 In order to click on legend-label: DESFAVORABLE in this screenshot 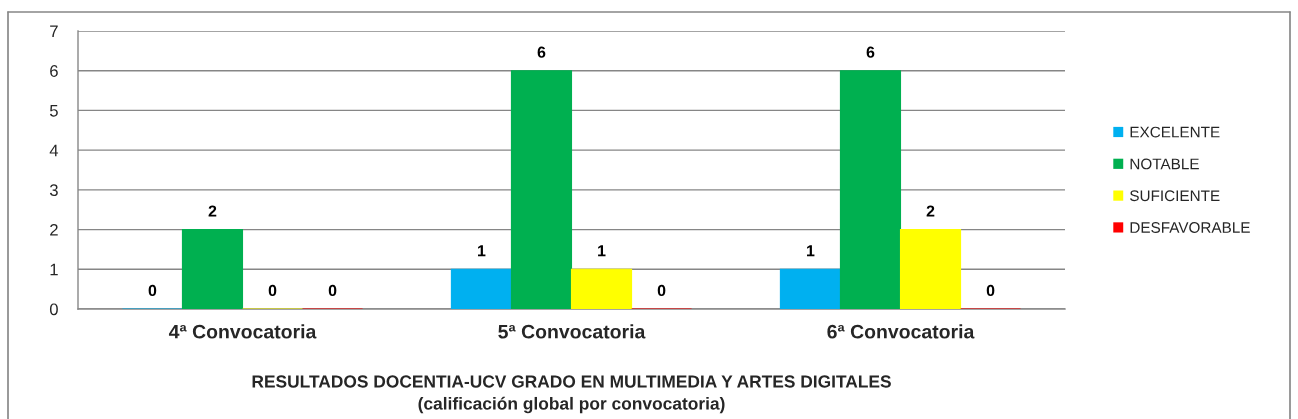, I will do `click(1190, 227)`.